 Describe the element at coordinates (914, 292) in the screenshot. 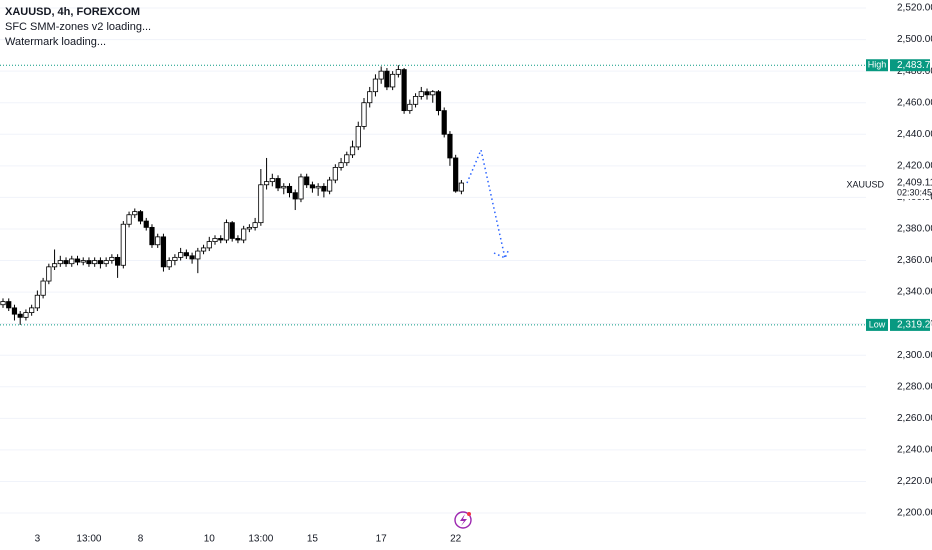

I see `y-tick-label: 2,340.00` at that location.